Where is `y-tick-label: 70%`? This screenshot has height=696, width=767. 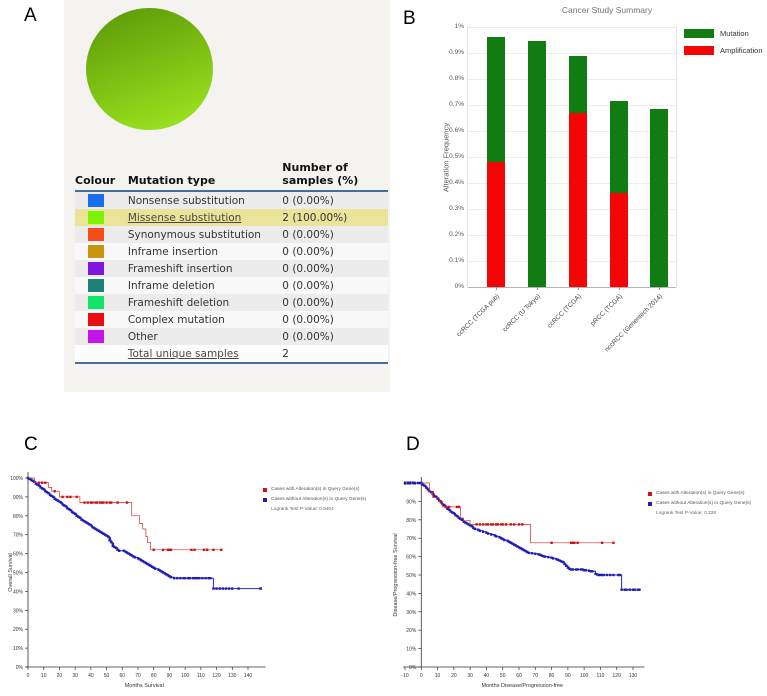
y-tick-label: 70% is located at coordinates (18, 536).